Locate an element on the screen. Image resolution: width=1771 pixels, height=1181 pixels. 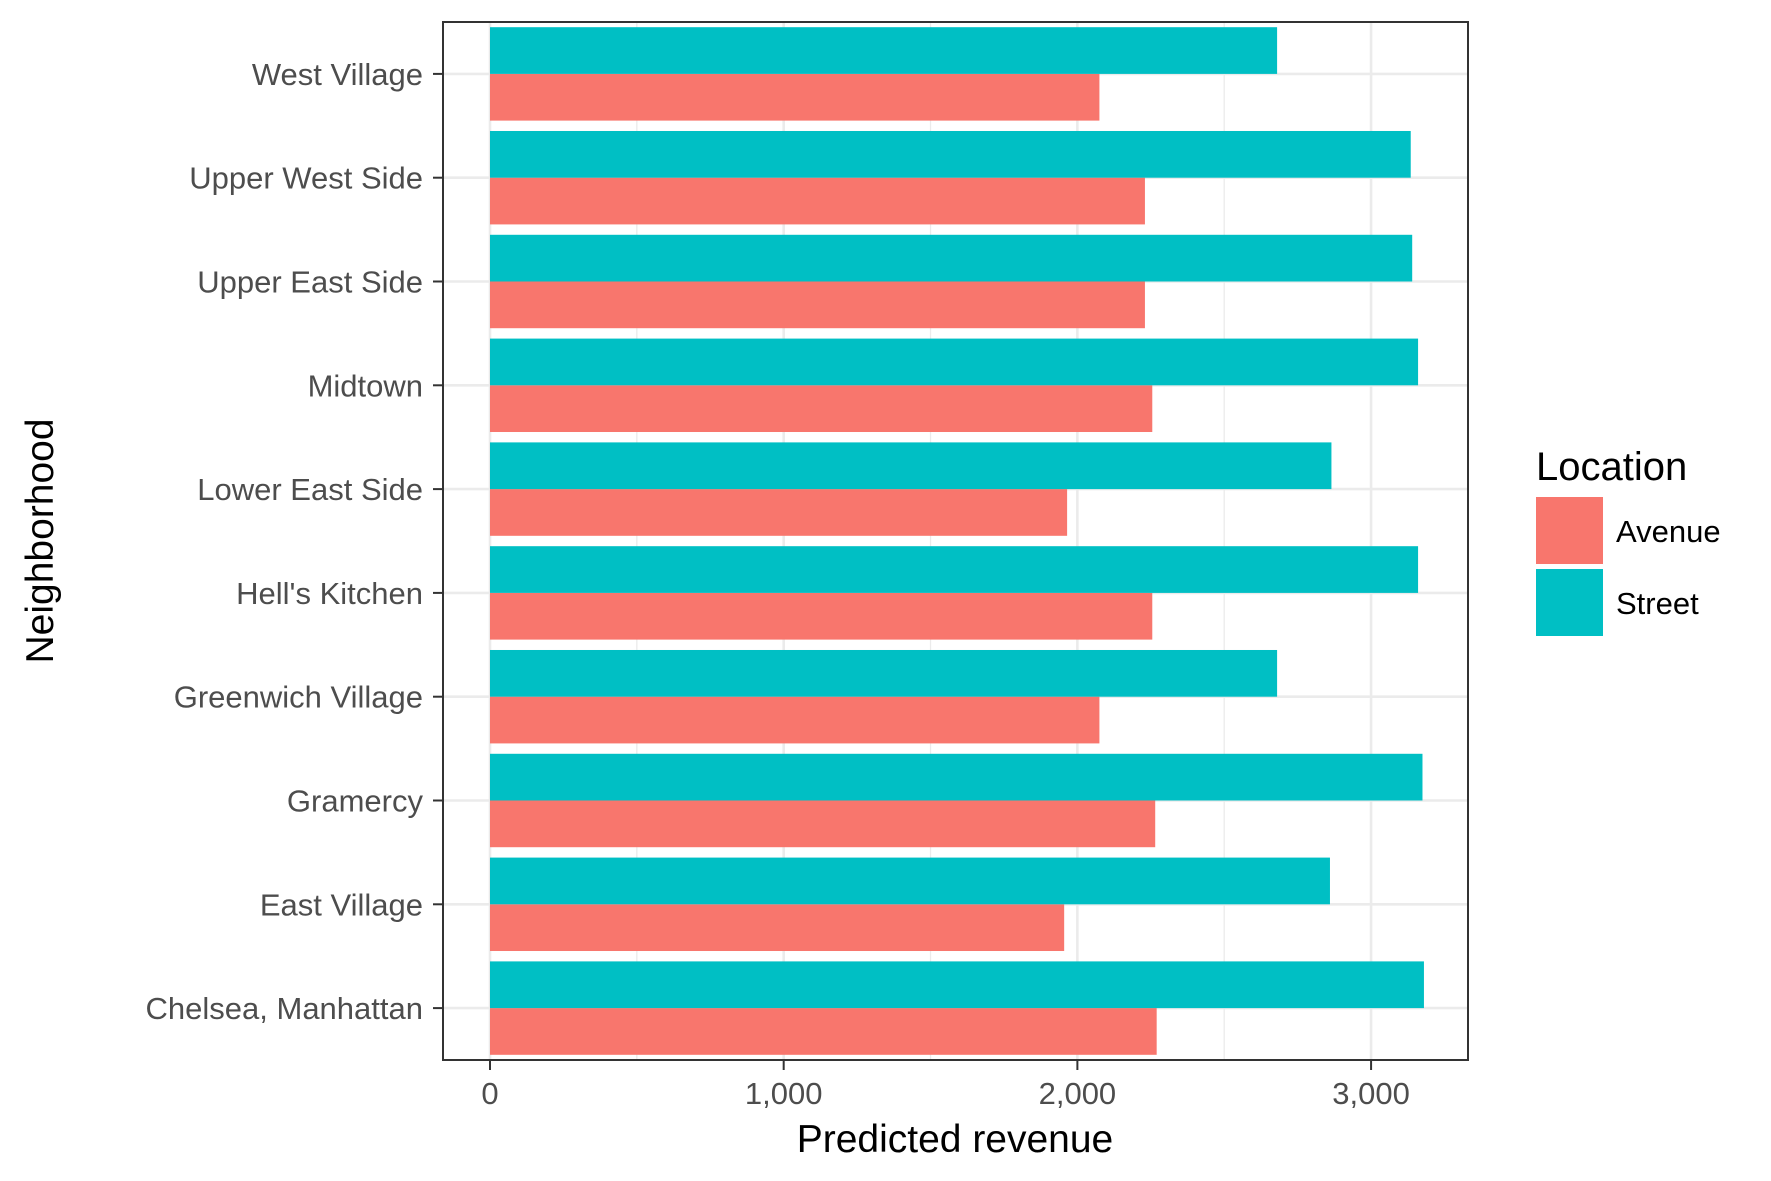
y-axis-title: Neighborhood is located at coordinates (40, 540).